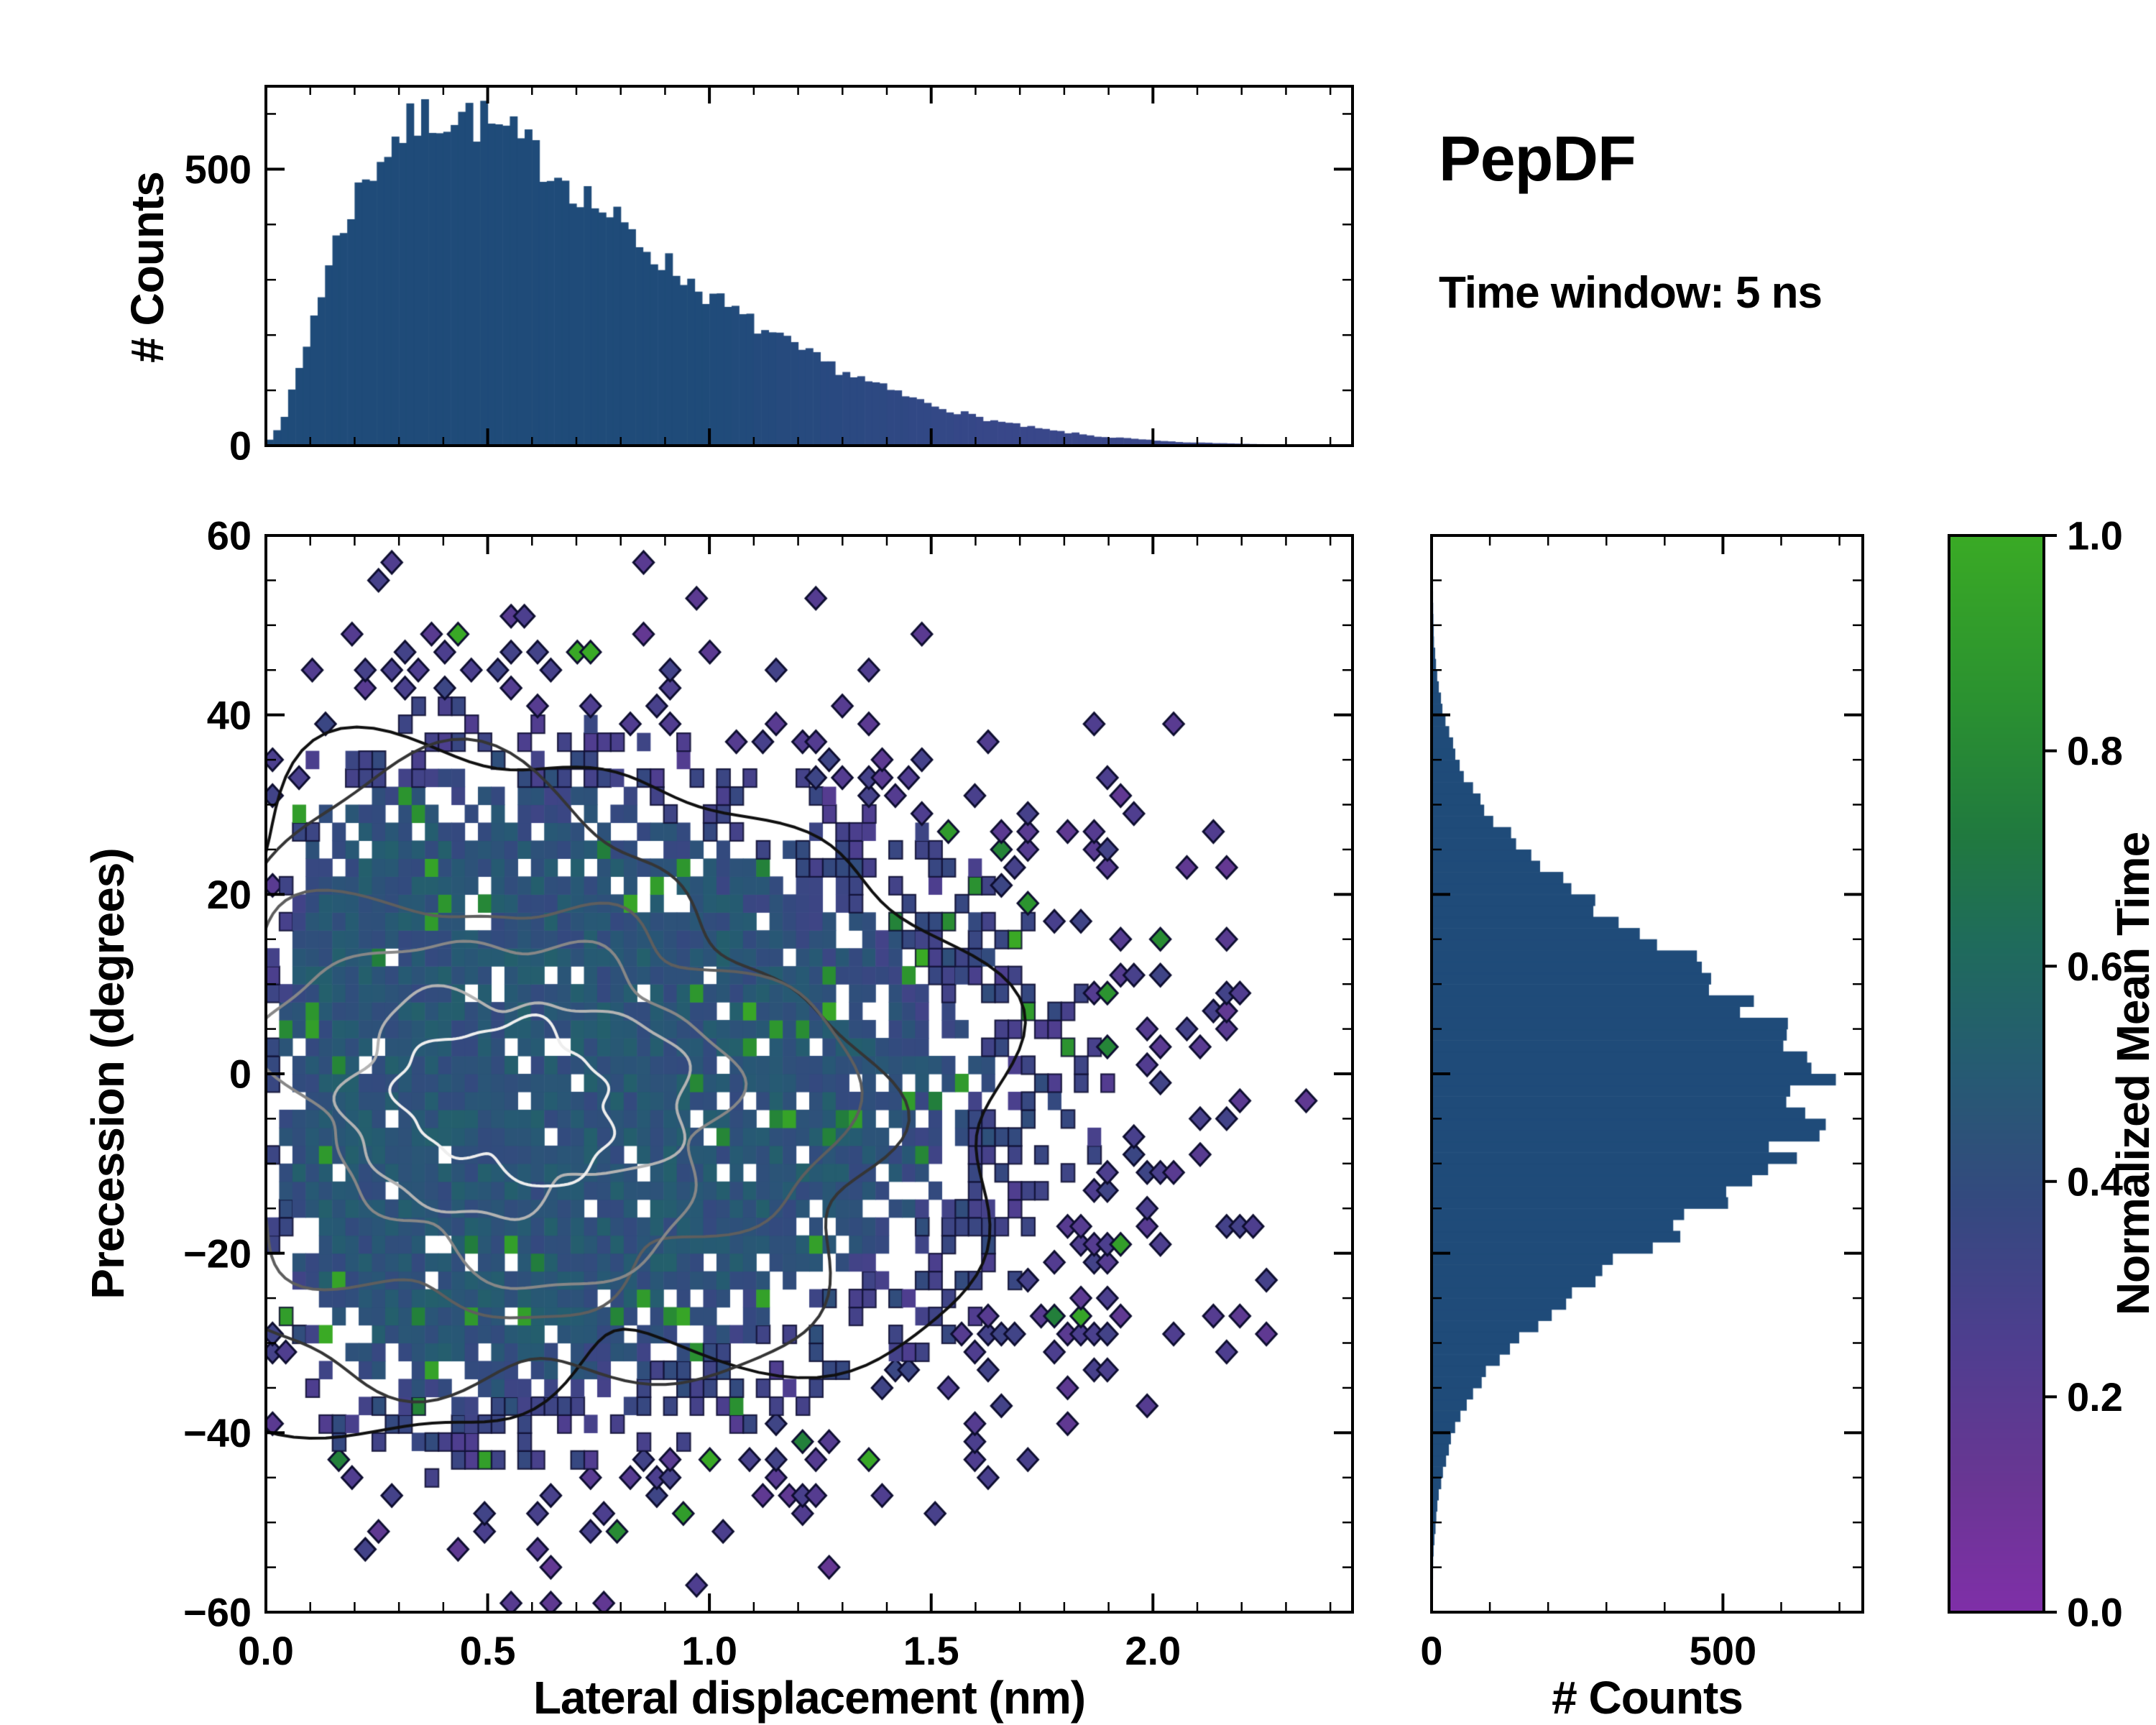  Describe the element at coordinates (931, 1650) in the screenshot. I see `svg-text: 1.5` at that location.